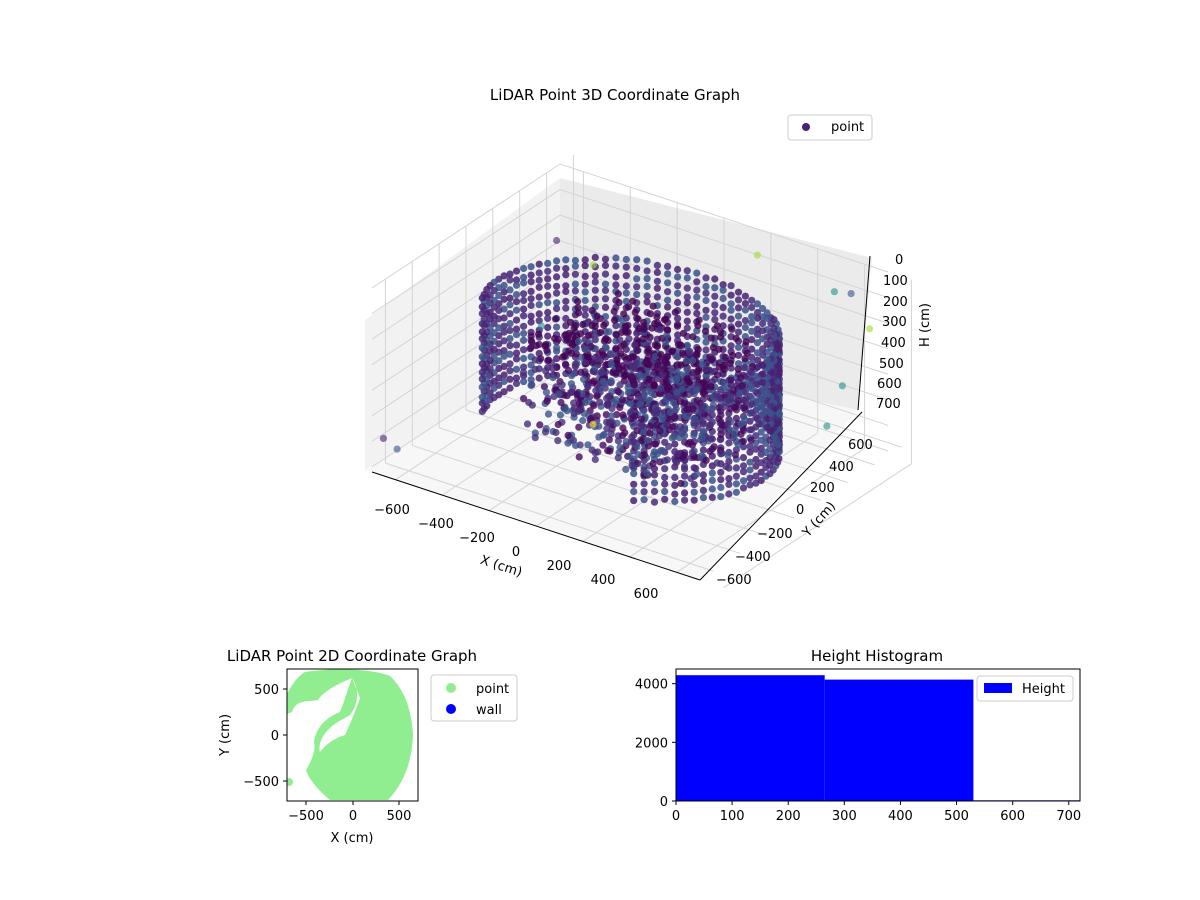 The height and width of the screenshot is (900, 1200). I want to click on legend-2d-swatch-wall, so click(451, 709).